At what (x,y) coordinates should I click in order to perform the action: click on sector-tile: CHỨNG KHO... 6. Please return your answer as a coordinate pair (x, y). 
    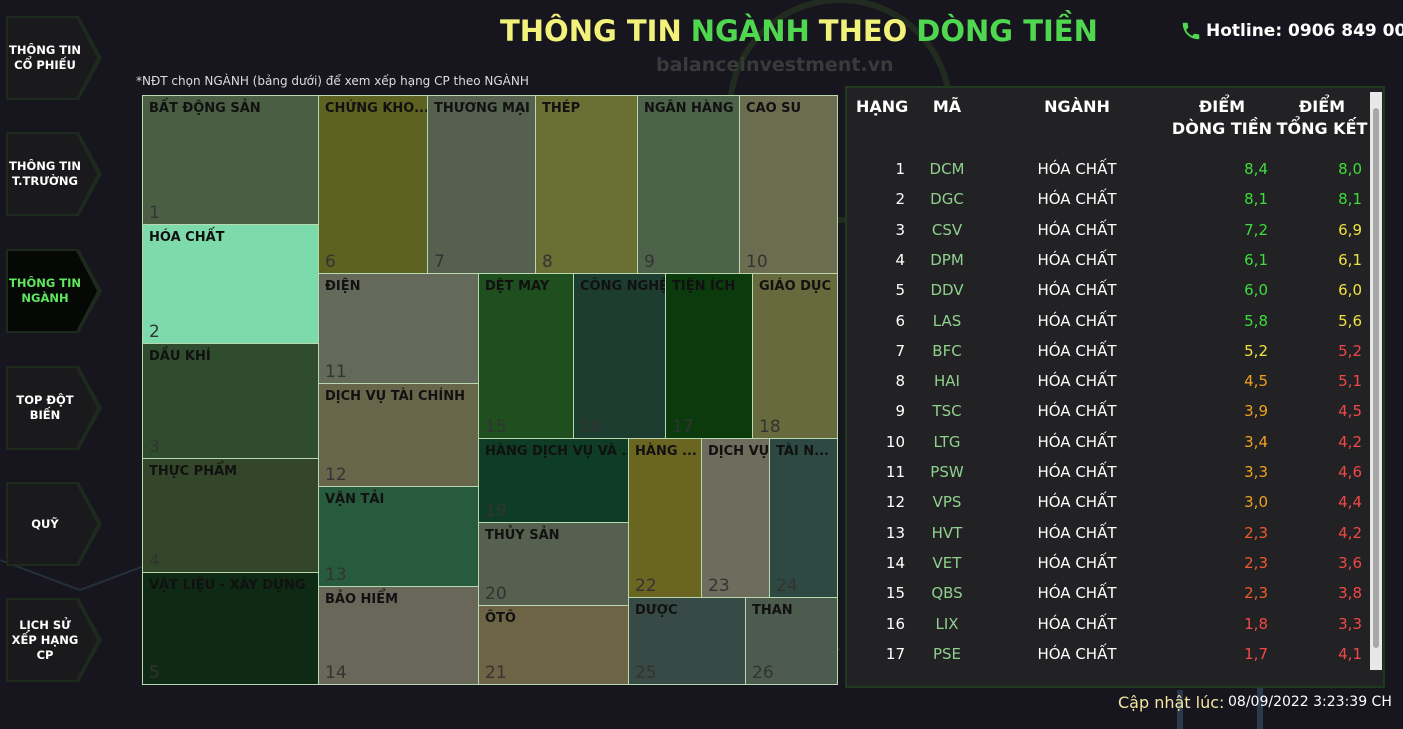
    Looking at the image, I should click on (373, 184).